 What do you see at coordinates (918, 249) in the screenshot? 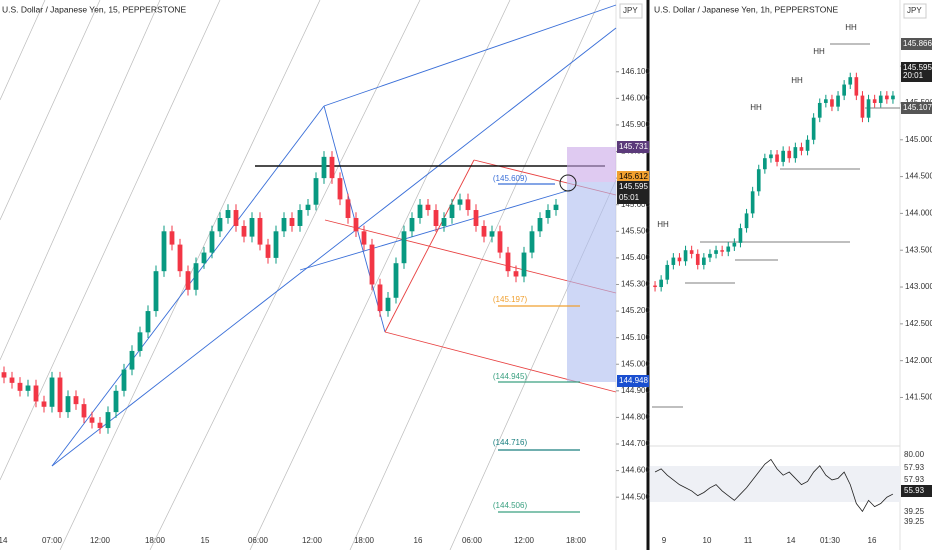
I see `y-tick-label: 143.500` at bounding box center [918, 249].